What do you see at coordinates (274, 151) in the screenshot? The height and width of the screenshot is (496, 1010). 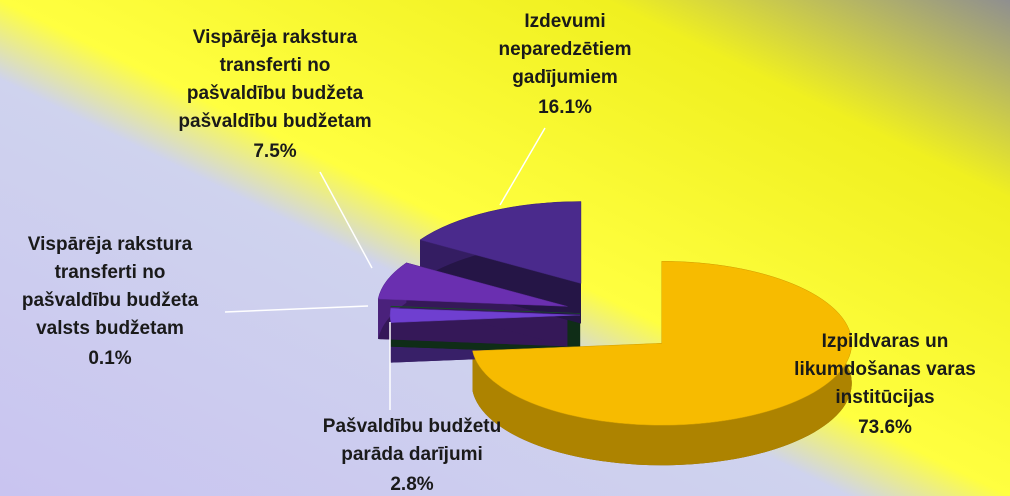 I see `value-label: 7.5%` at bounding box center [274, 151].